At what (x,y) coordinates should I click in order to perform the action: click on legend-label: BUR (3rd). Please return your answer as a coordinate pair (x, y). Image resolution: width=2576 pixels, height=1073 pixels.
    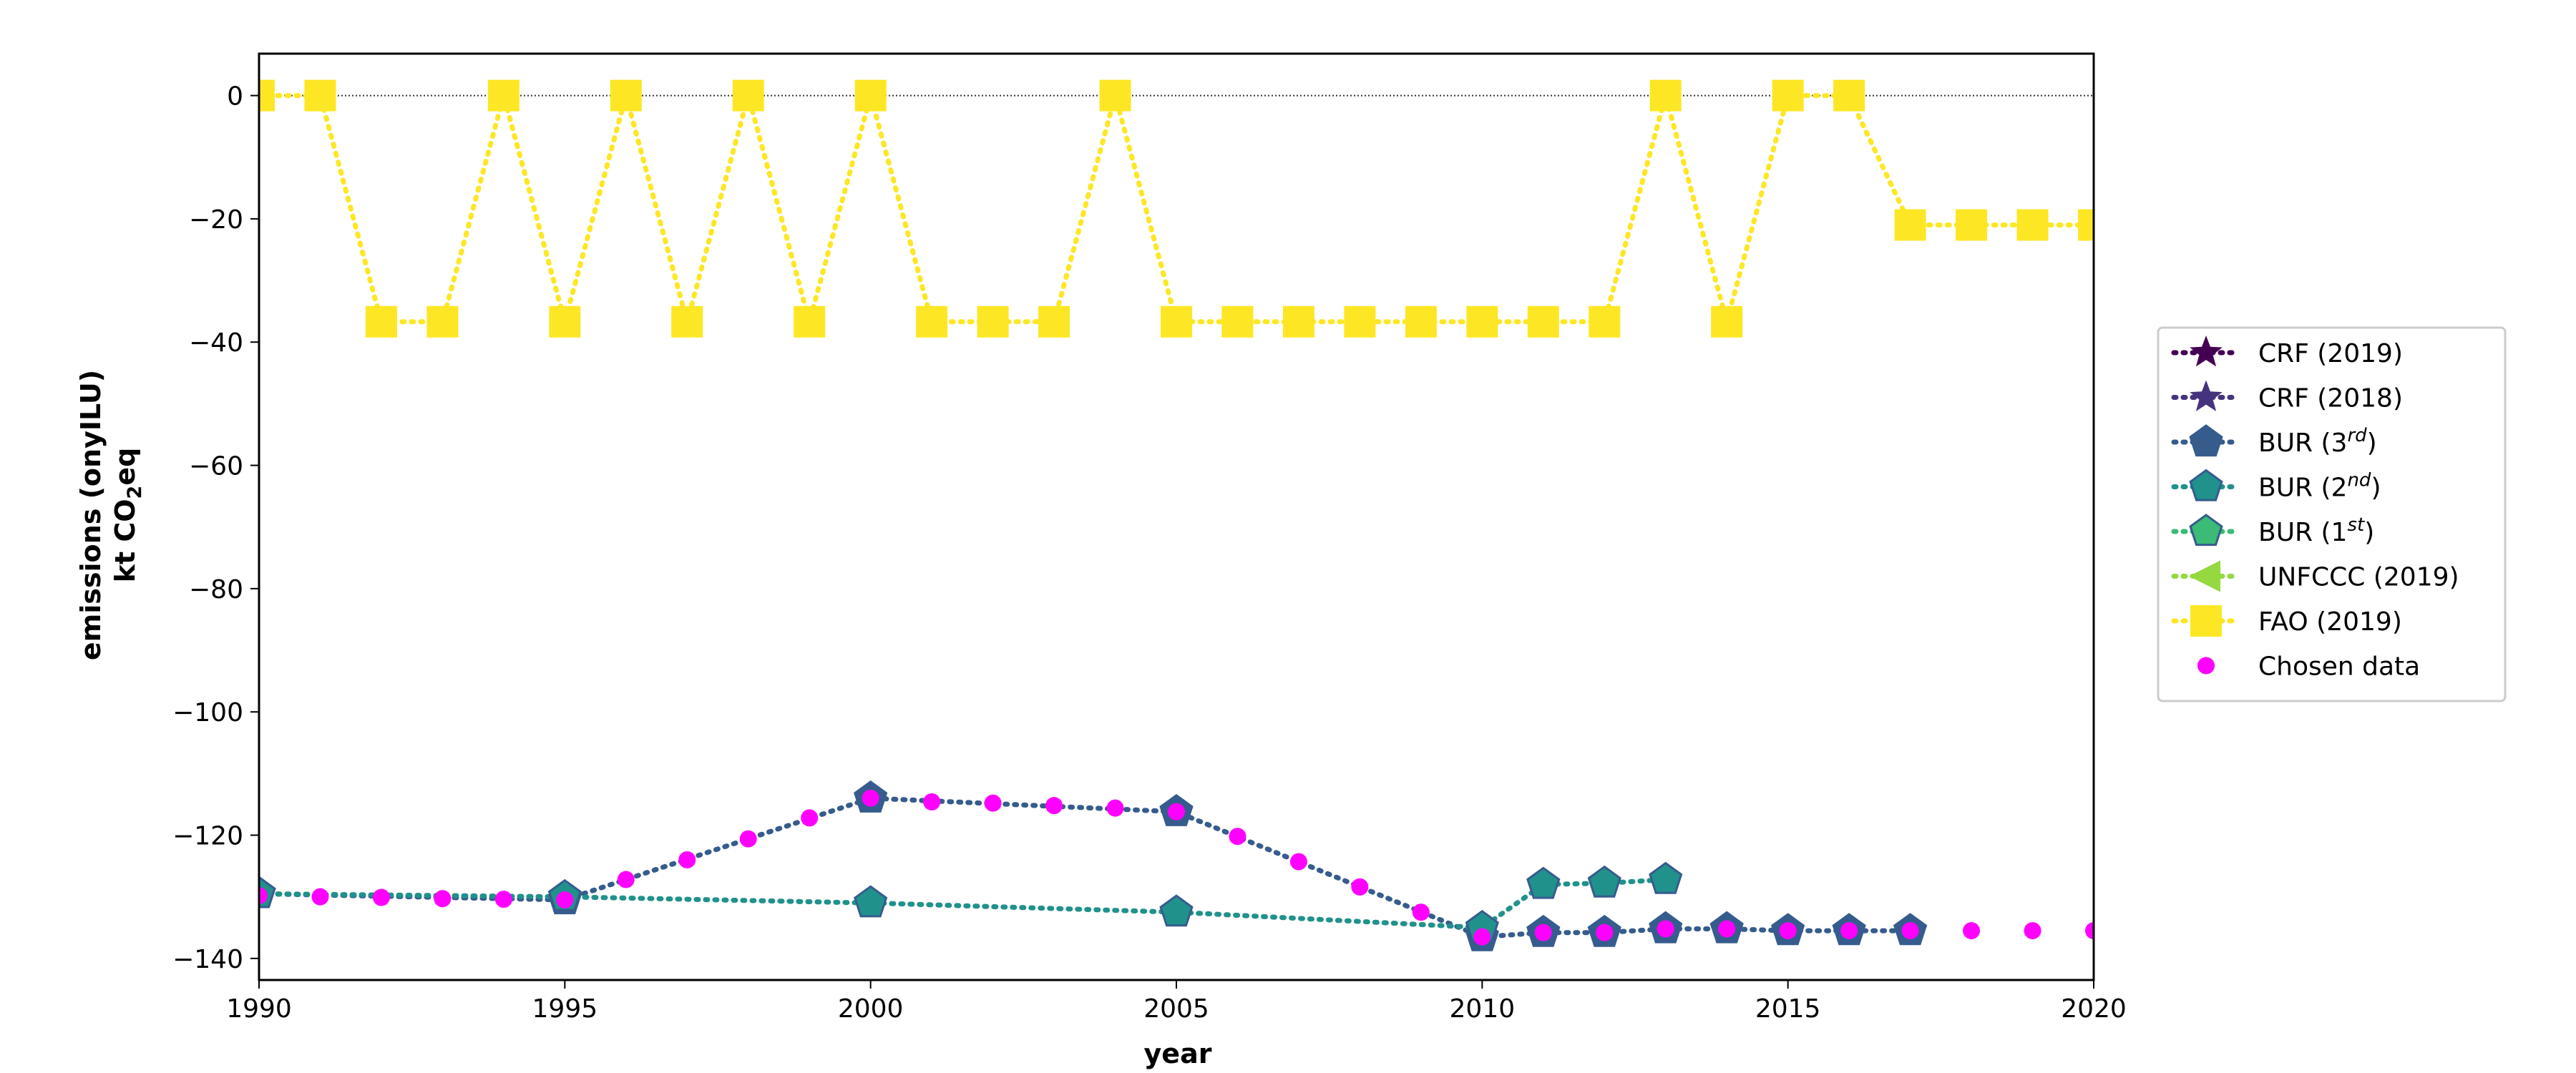
    Looking at the image, I should click on (2317, 441).